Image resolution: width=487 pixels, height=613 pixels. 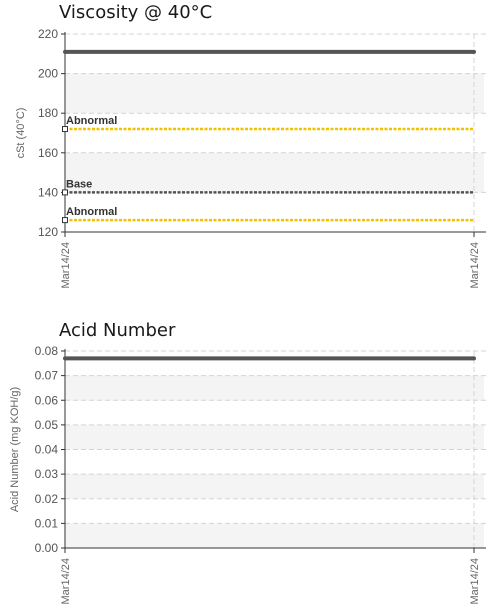 I want to click on y-tick-label: 200, so click(x=48, y=74).